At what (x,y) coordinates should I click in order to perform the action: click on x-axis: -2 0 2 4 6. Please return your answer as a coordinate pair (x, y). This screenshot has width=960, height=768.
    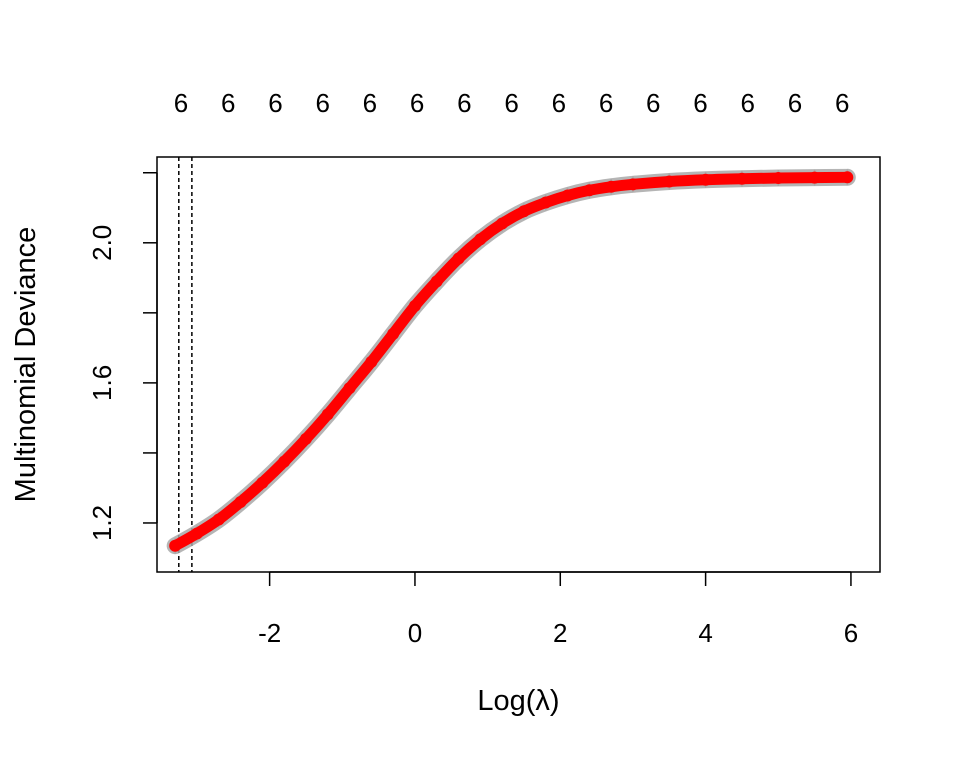
    Looking at the image, I should click on (558, 609).